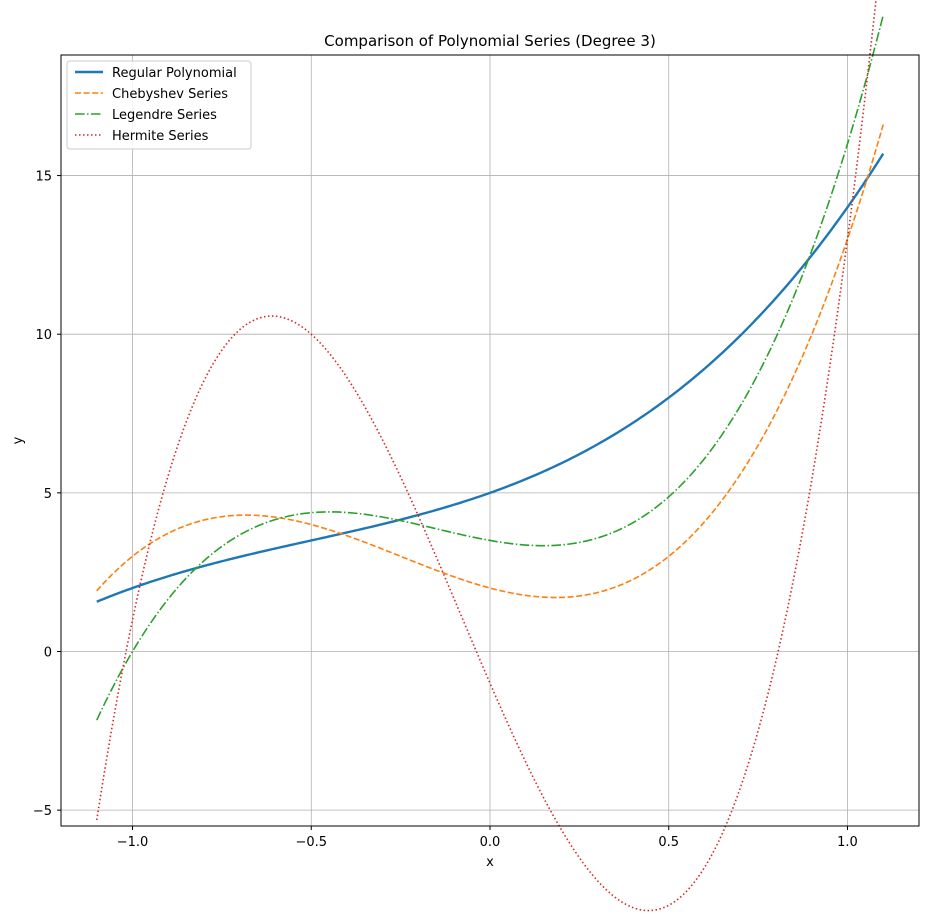 This screenshot has height=915, width=933. I want to click on legend-label: Regular Polynomial, so click(174, 73).